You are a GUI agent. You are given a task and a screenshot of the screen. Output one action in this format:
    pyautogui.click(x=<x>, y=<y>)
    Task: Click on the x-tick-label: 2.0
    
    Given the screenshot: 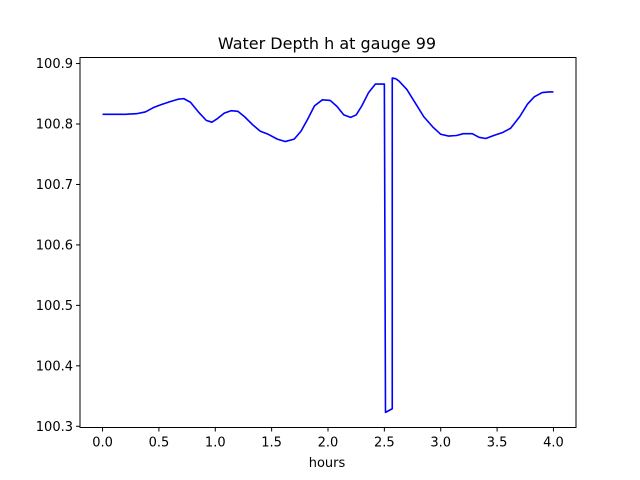 What is the action you would take?
    pyautogui.click(x=328, y=443)
    